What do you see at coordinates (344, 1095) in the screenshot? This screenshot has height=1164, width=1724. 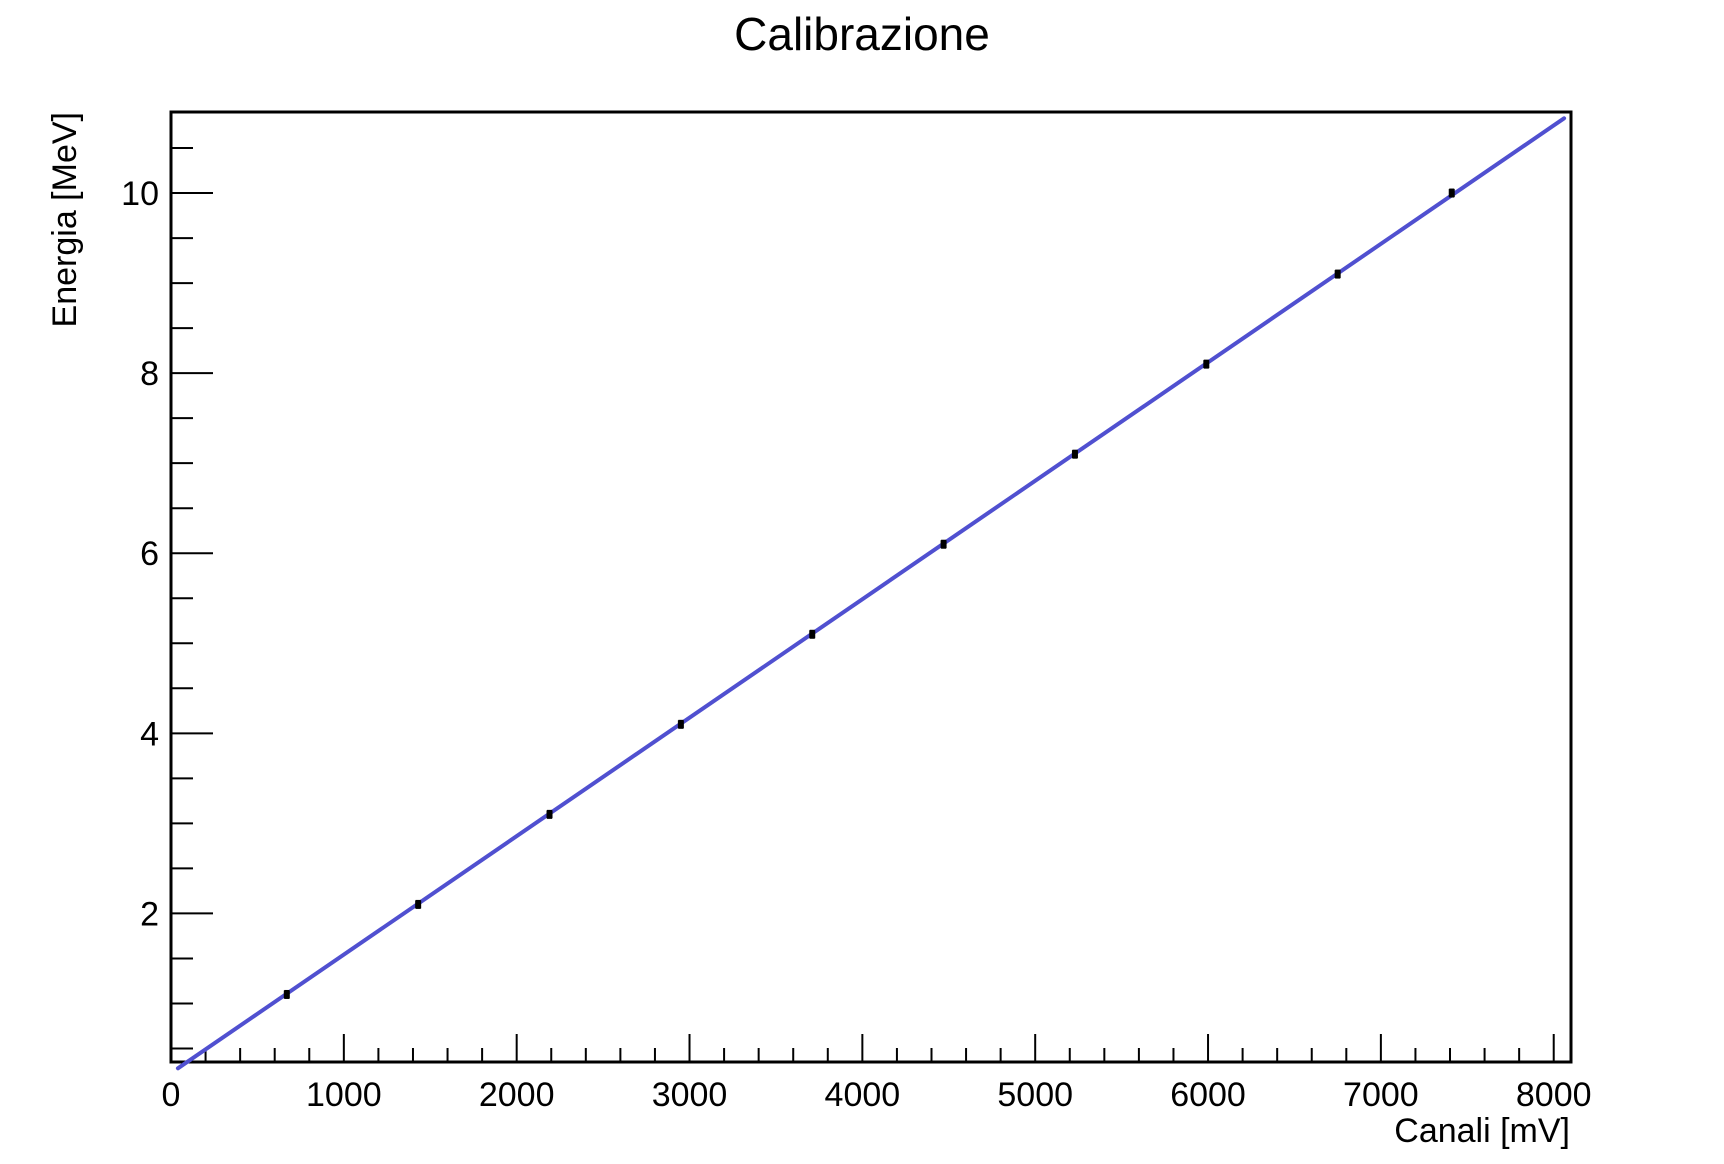 I see `x-tick-label: 1000` at bounding box center [344, 1095].